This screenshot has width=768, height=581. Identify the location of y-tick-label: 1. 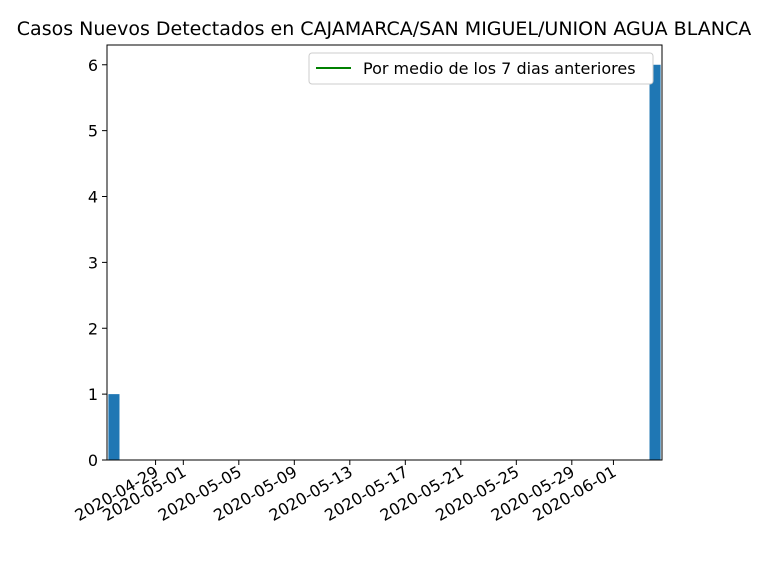
(93, 394).